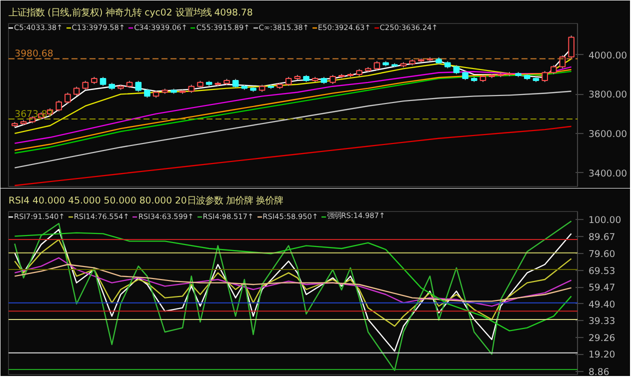 This screenshot has width=639, height=384. What do you see at coordinates (608, 174) in the screenshot?
I see `y-tick-label: 3400.00` at bounding box center [608, 174].